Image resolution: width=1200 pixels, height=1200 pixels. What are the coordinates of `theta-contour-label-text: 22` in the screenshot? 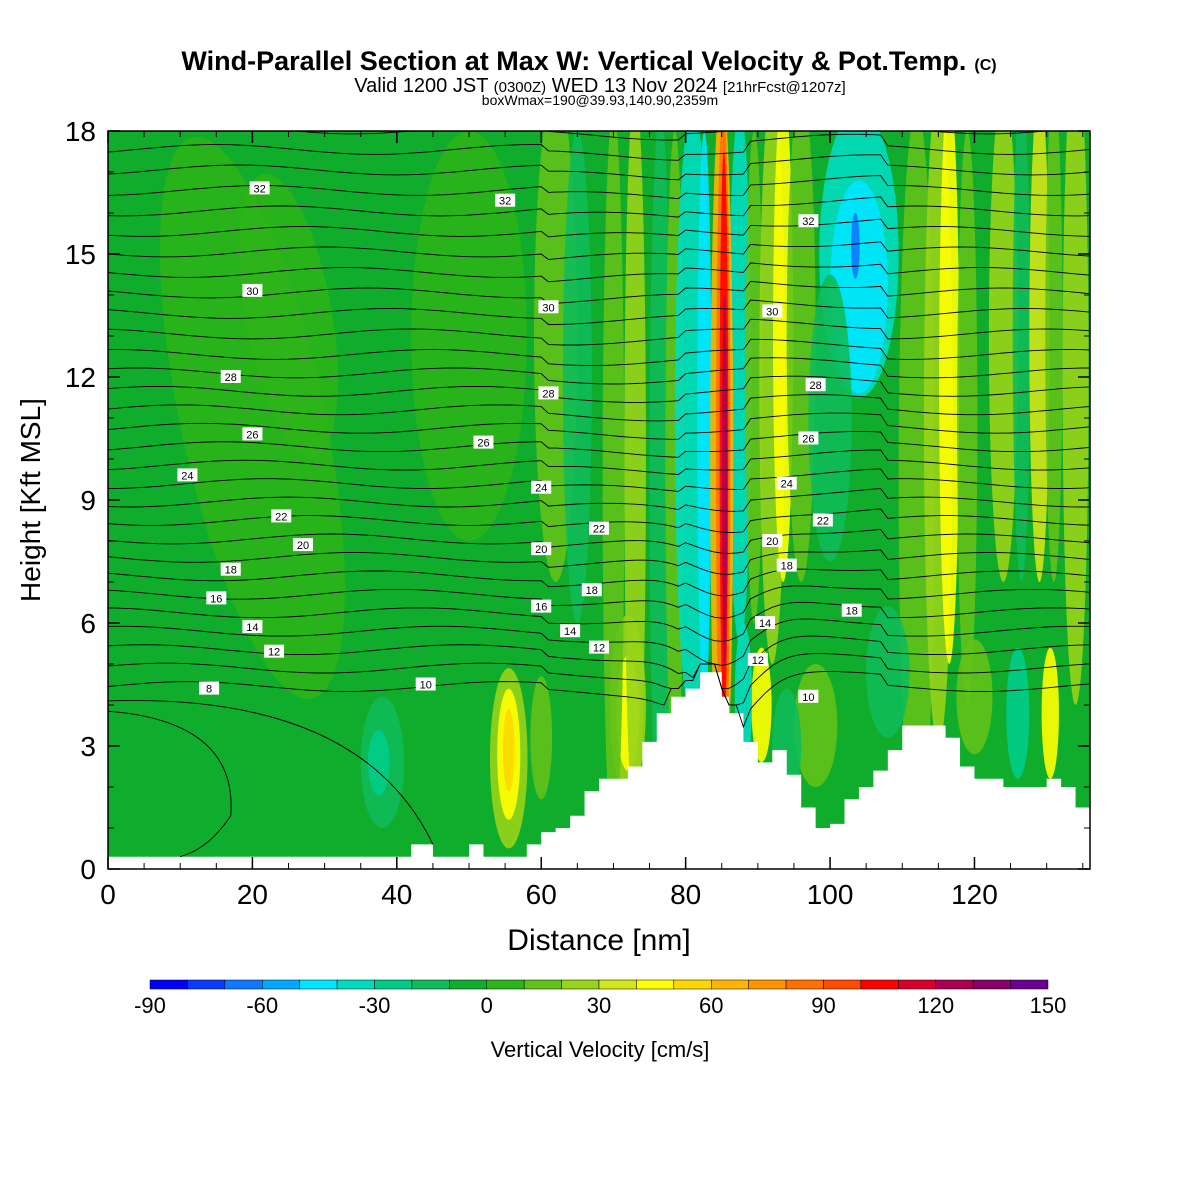 It's located at (281, 517).